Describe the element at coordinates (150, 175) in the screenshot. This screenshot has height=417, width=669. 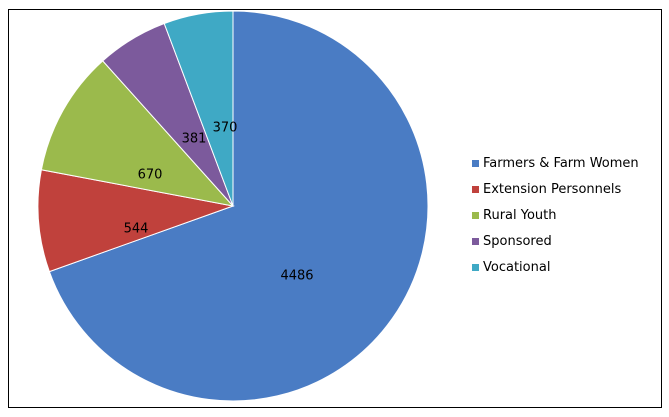
I see `data-label: 670` at that location.